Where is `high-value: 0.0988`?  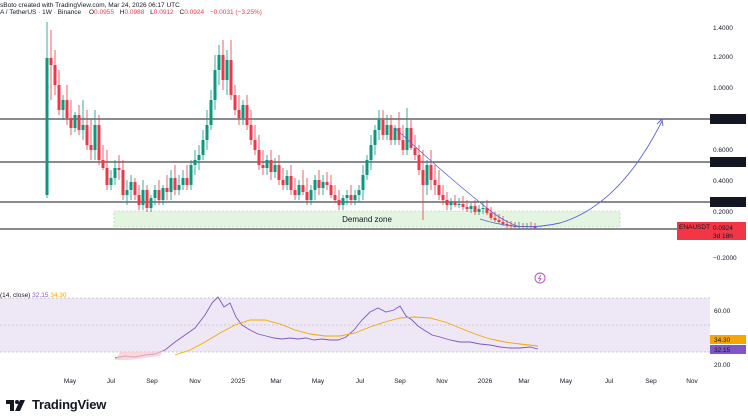
high-value: 0.0988 is located at coordinates (134, 12).